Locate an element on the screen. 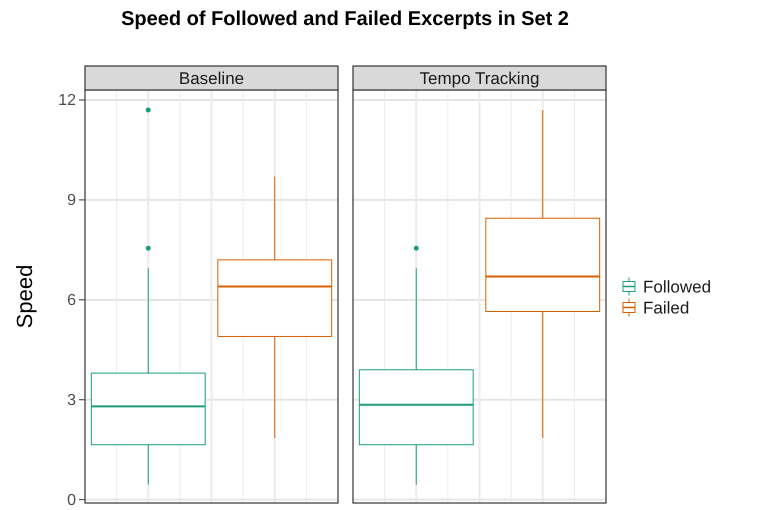 This screenshot has height=510, width=777. y-tick-label: 0 is located at coordinates (71, 500).